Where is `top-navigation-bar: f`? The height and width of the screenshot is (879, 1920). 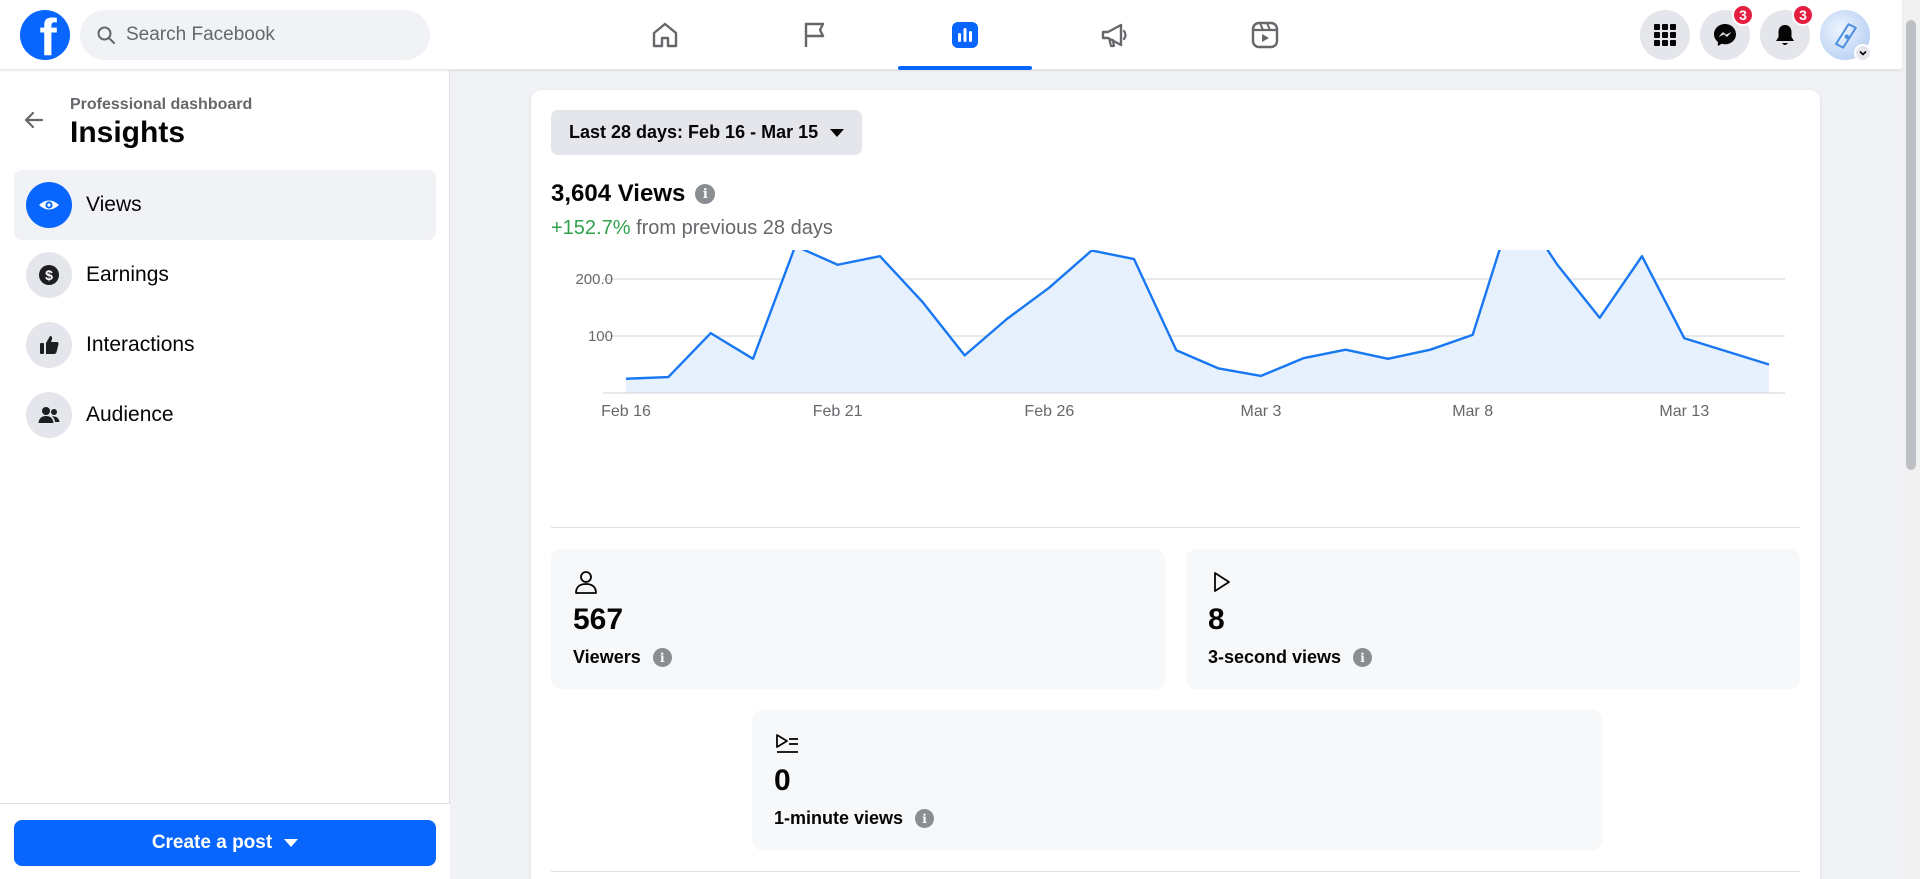
top-navigation-bar: f is located at coordinates (951, 35).